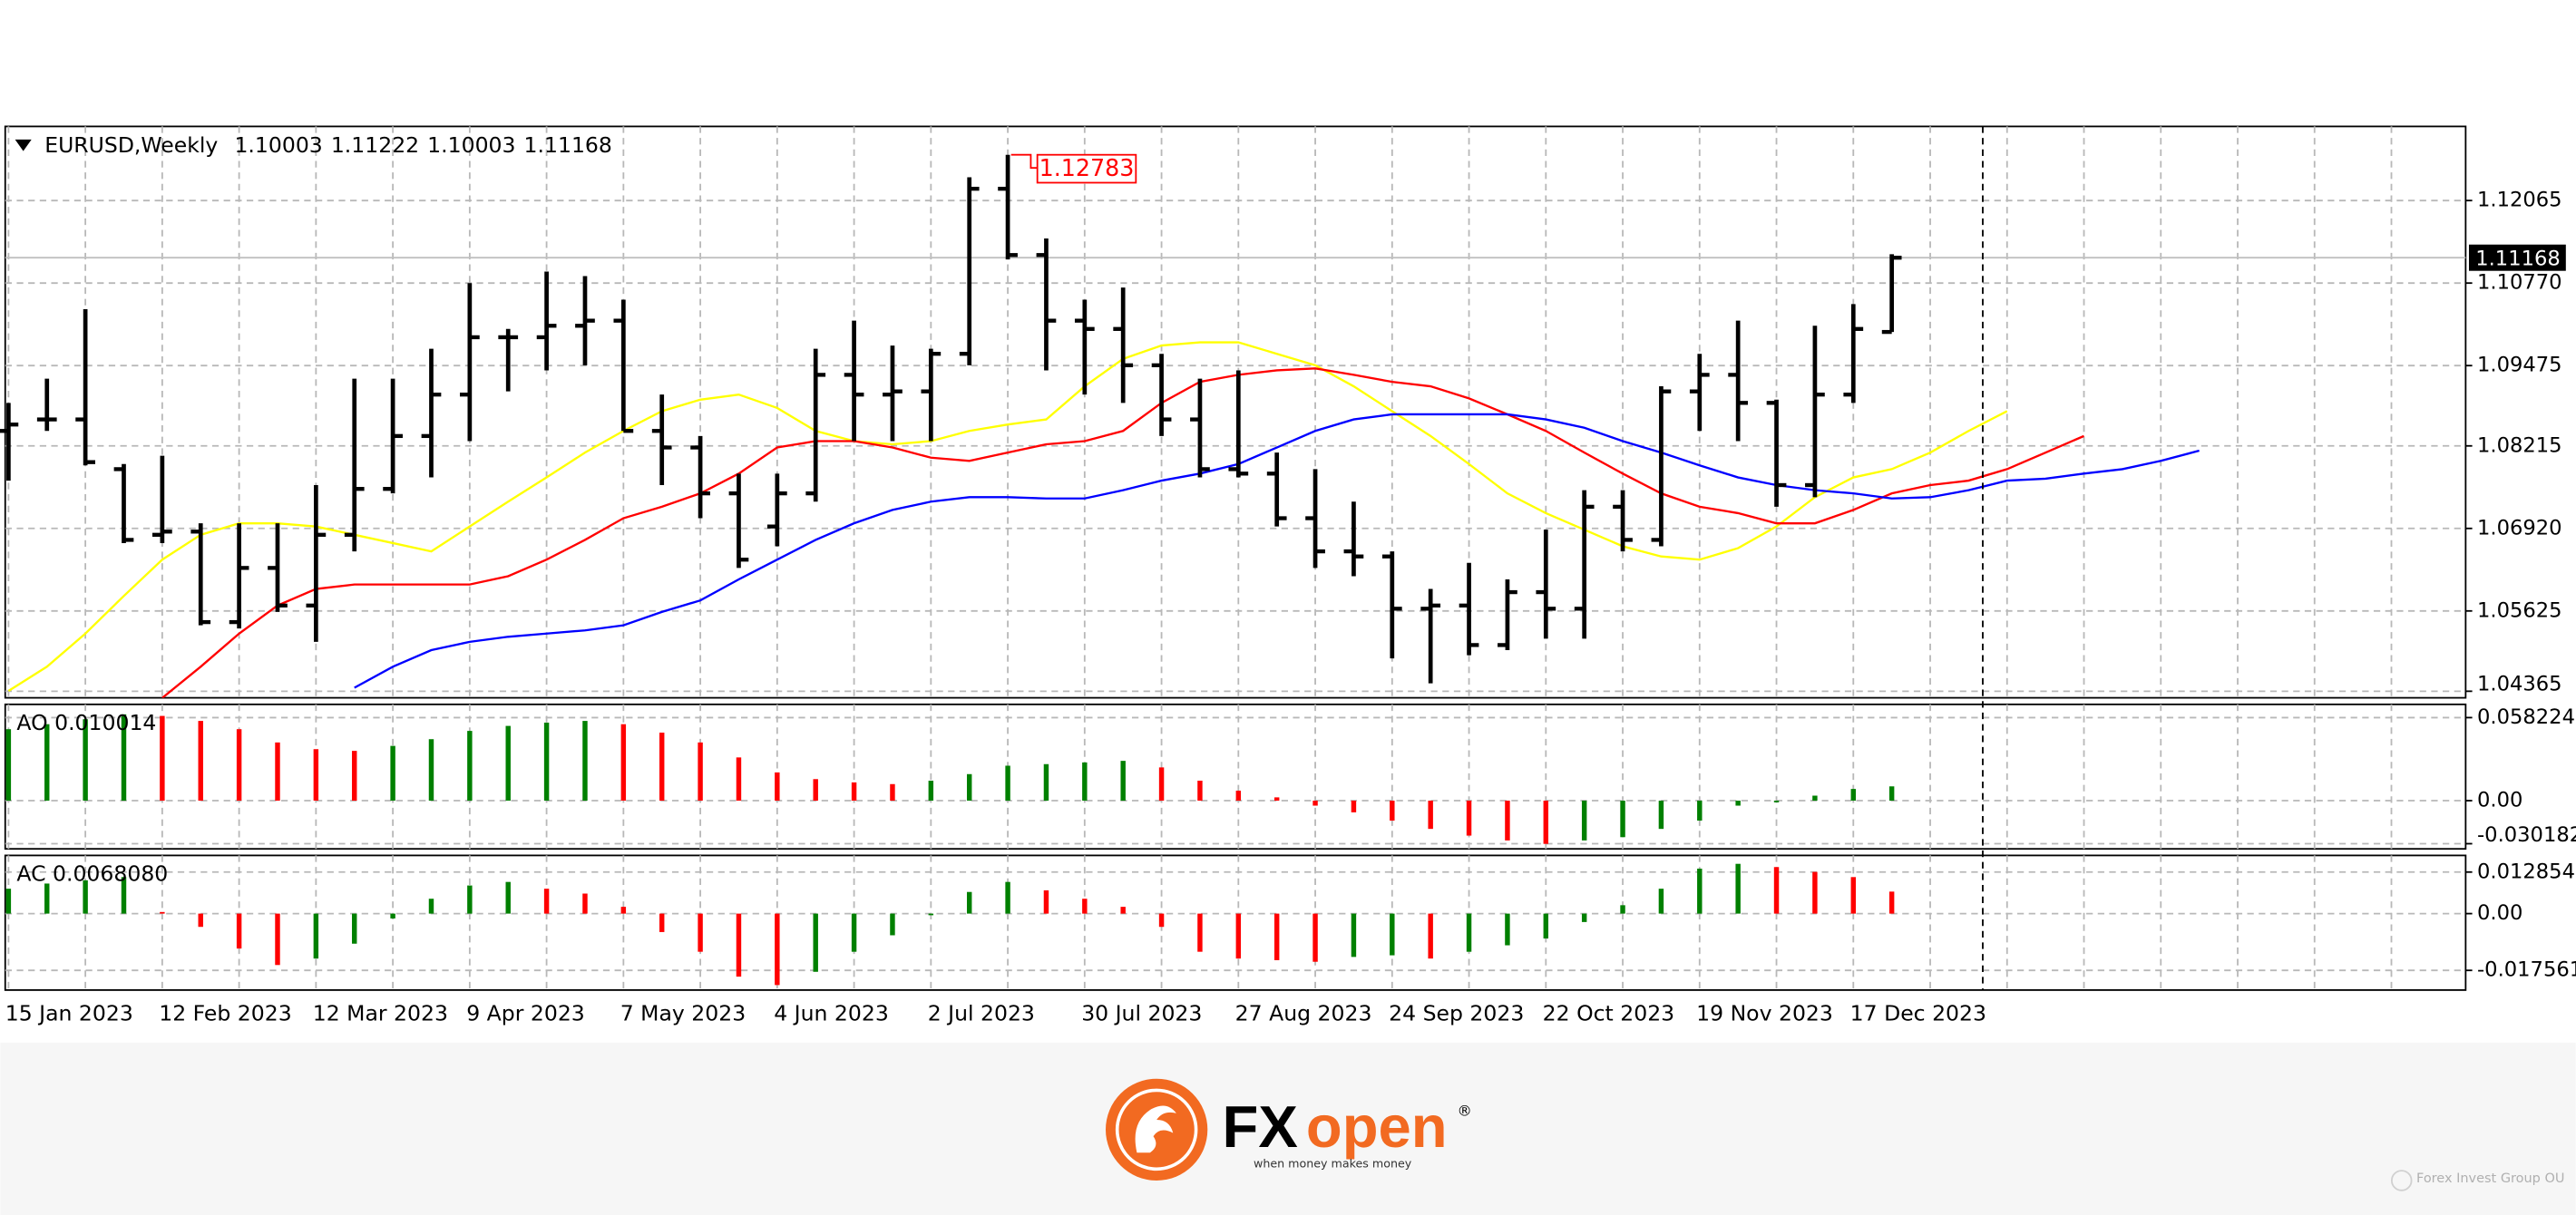  Describe the element at coordinates (2519, 365) in the screenshot. I see `y-tick-label: 1.09475` at that location.